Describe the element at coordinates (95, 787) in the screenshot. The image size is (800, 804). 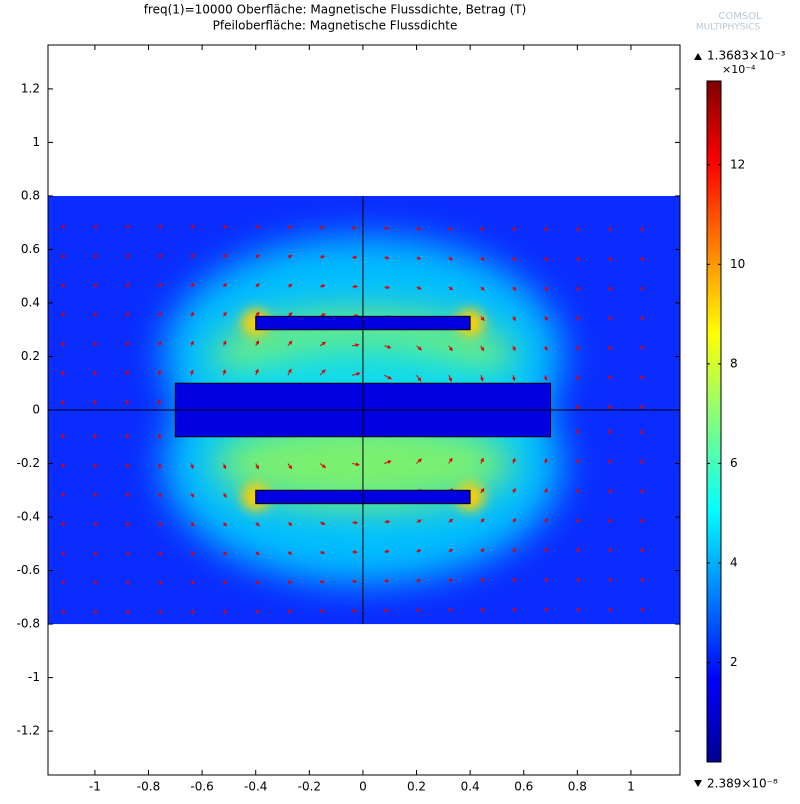
I see `x-tick-label: -1` at that location.